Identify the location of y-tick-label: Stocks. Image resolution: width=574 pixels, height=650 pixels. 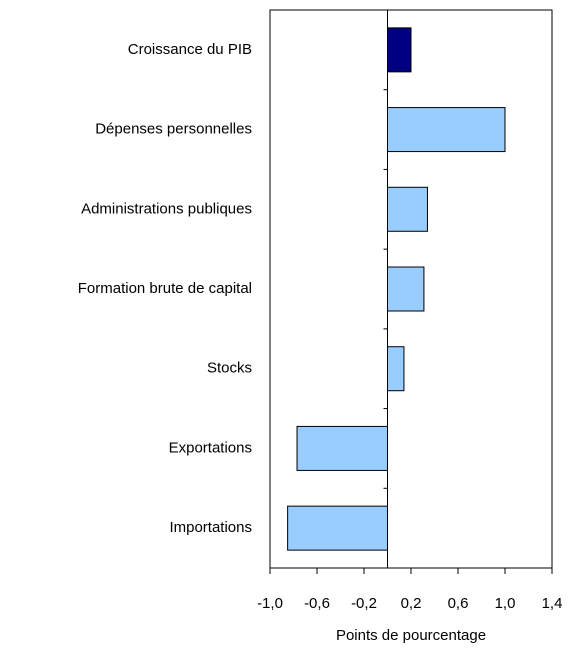
(229, 368).